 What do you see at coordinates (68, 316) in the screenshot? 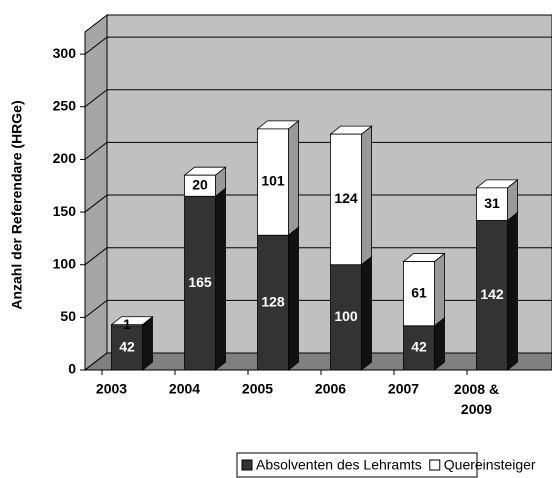
I see `y-tick-label: 50` at bounding box center [68, 316].